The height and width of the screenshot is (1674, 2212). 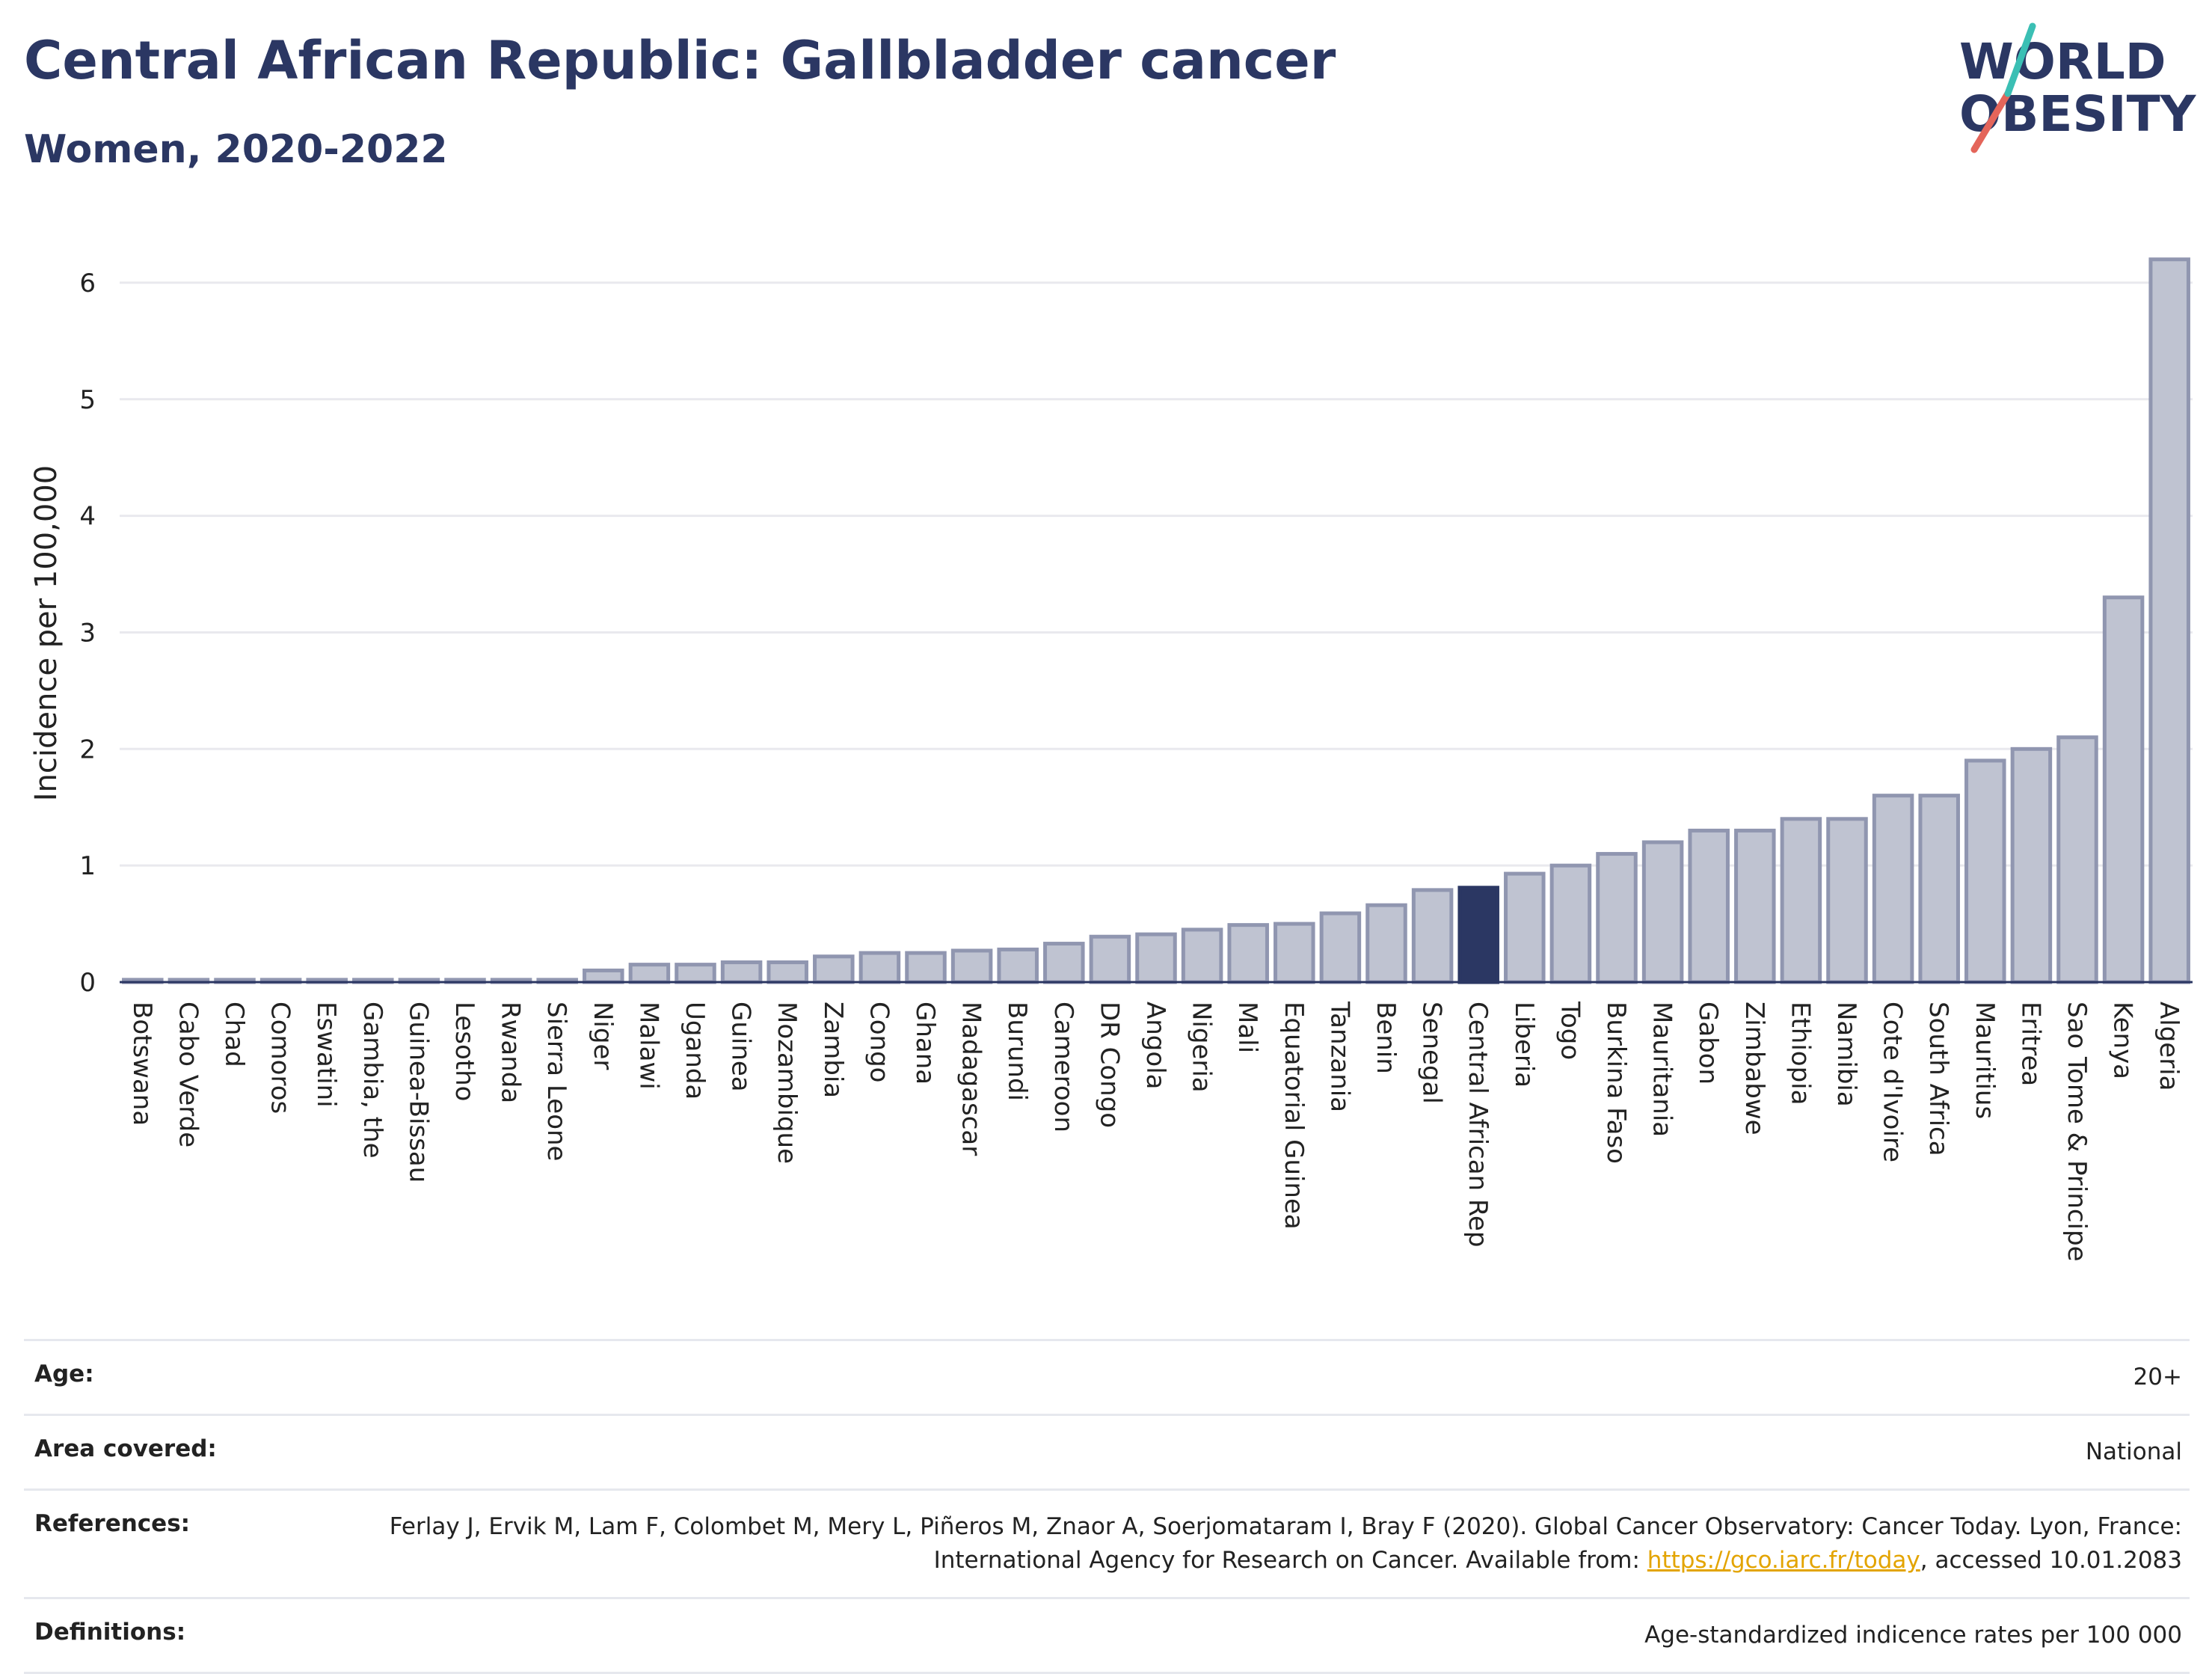 I want to click on x-category-label: Kenya, so click(x=2123, y=1040).